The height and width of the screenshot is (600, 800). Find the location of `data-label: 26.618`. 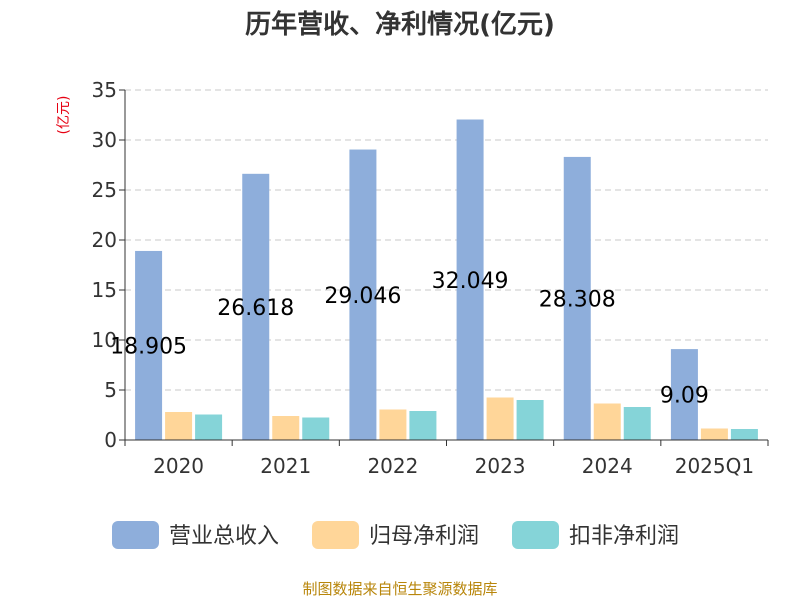

data-label: 26.618 is located at coordinates (255, 308).